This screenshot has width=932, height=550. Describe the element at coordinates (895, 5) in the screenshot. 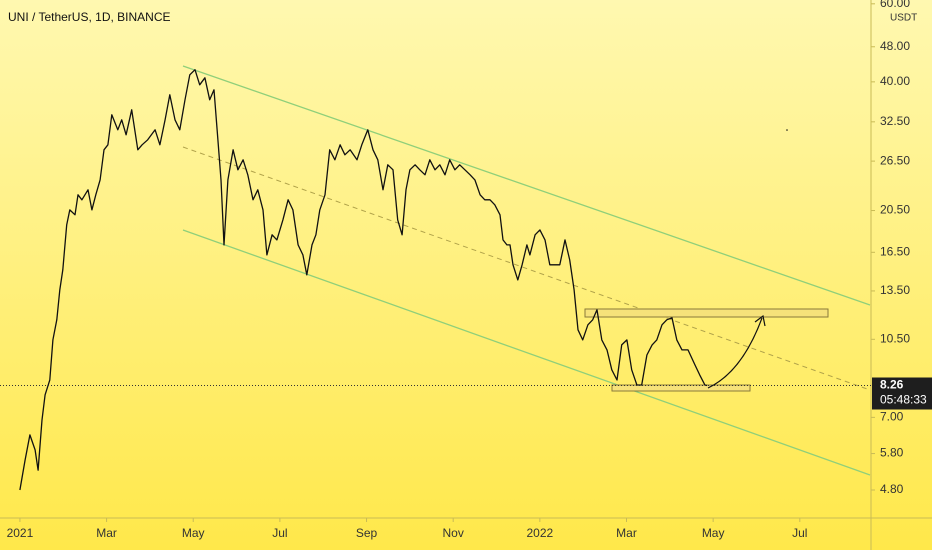

I see `y-tick-label: 60.00` at that location.